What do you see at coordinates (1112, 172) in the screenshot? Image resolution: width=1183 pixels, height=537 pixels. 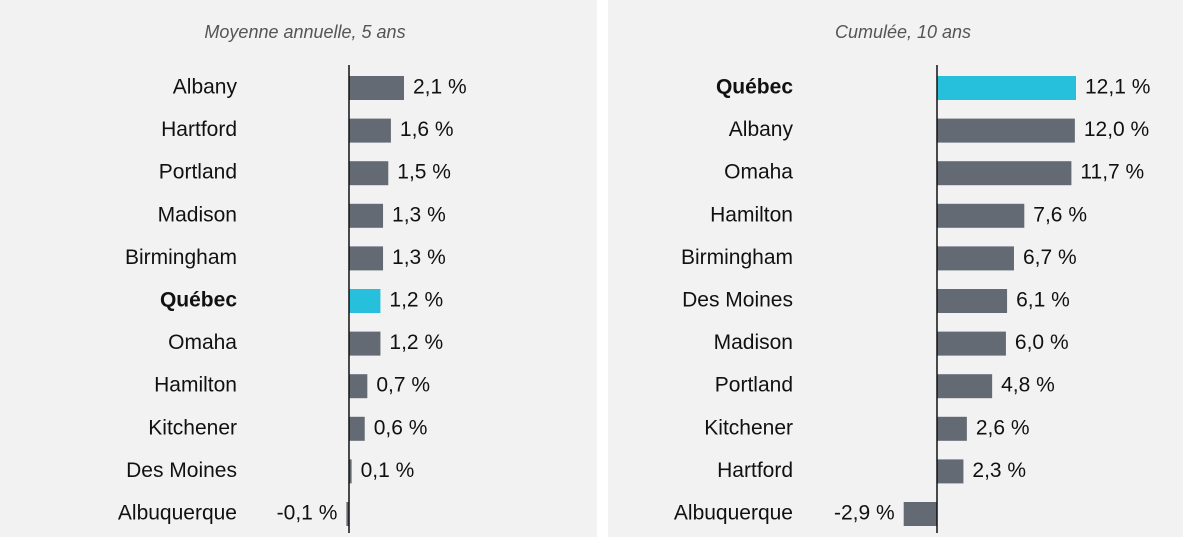 I see `value-label: 11,7 %` at bounding box center [1112, 172].